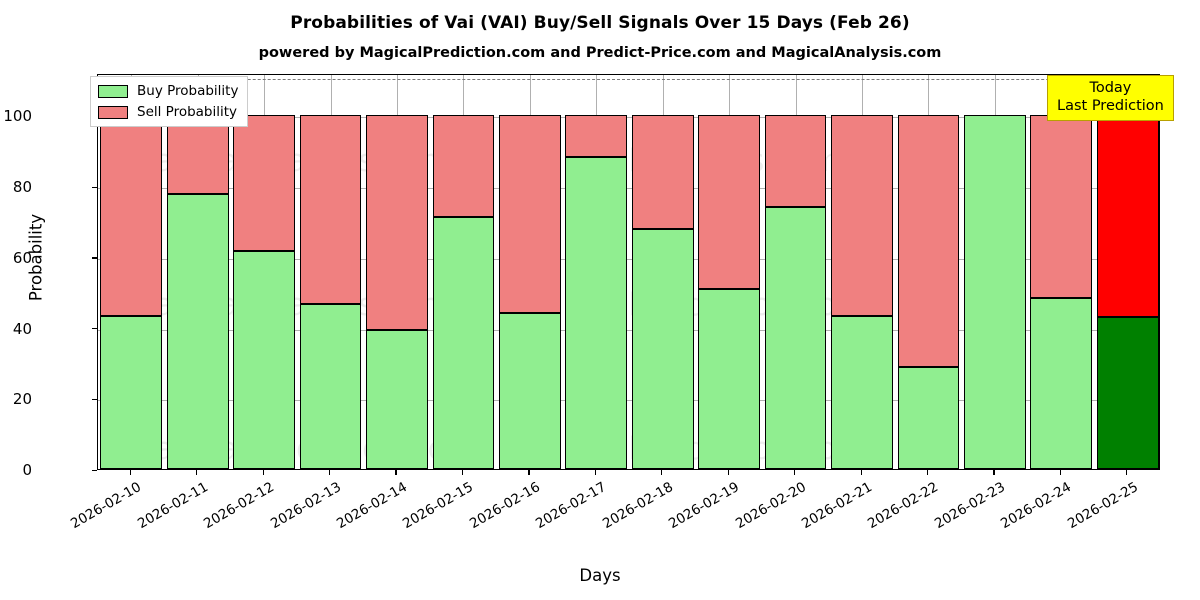 This screenshot has height=600, width=1200. What do you see at coordinates (22, 187) in the screenshot?
I see `y-axis-tick-label: 80` at bounding box center [22, 187].